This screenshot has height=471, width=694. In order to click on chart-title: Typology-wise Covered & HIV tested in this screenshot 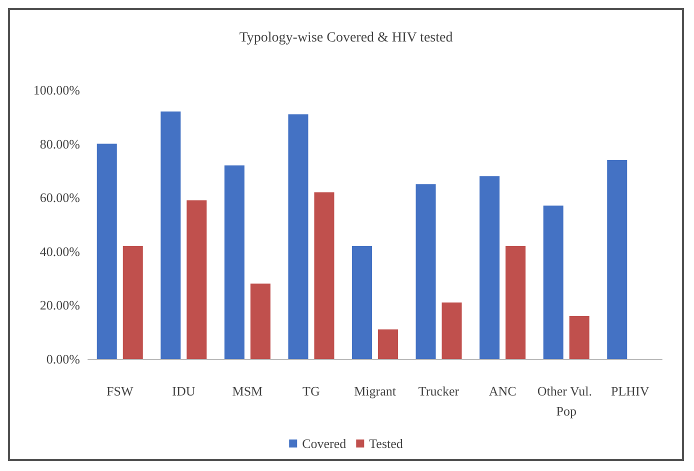, I will do `click(346, 38)`.